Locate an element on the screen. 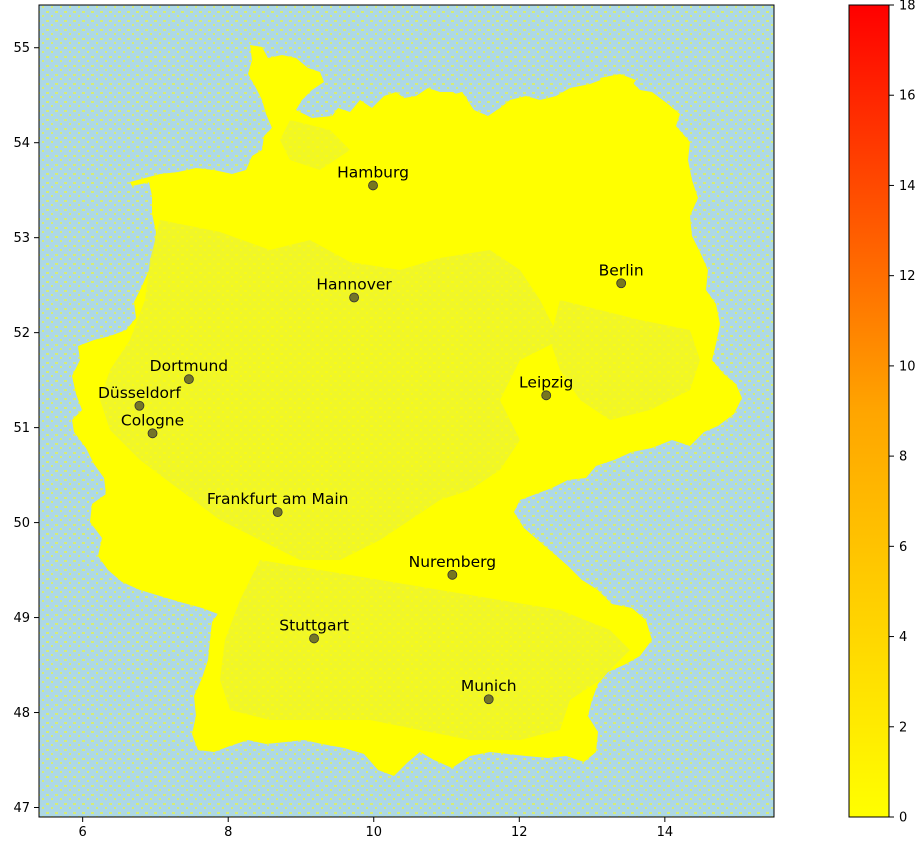  city-label: Frankfurt am Main is located at coordinates (278, 499).